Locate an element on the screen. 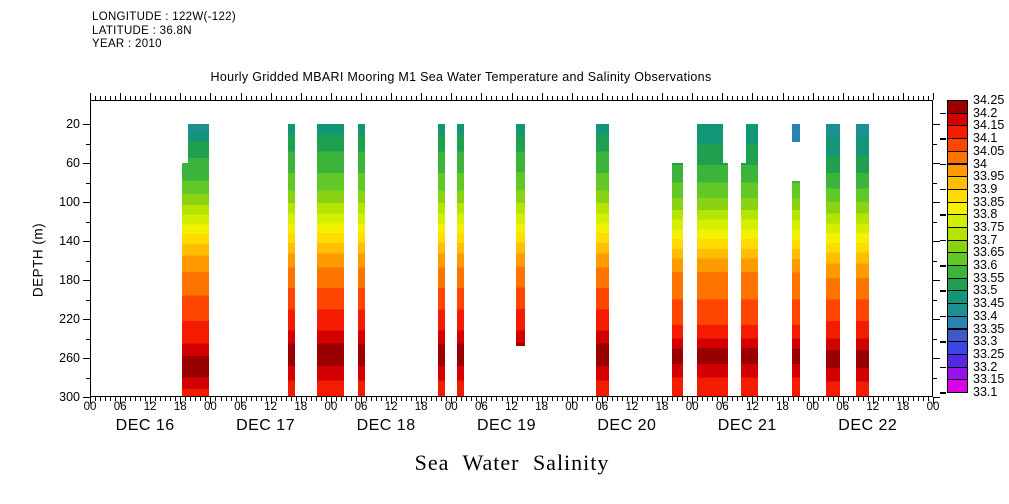  y-tick-label: 260 is located at coordinates (69, 358).